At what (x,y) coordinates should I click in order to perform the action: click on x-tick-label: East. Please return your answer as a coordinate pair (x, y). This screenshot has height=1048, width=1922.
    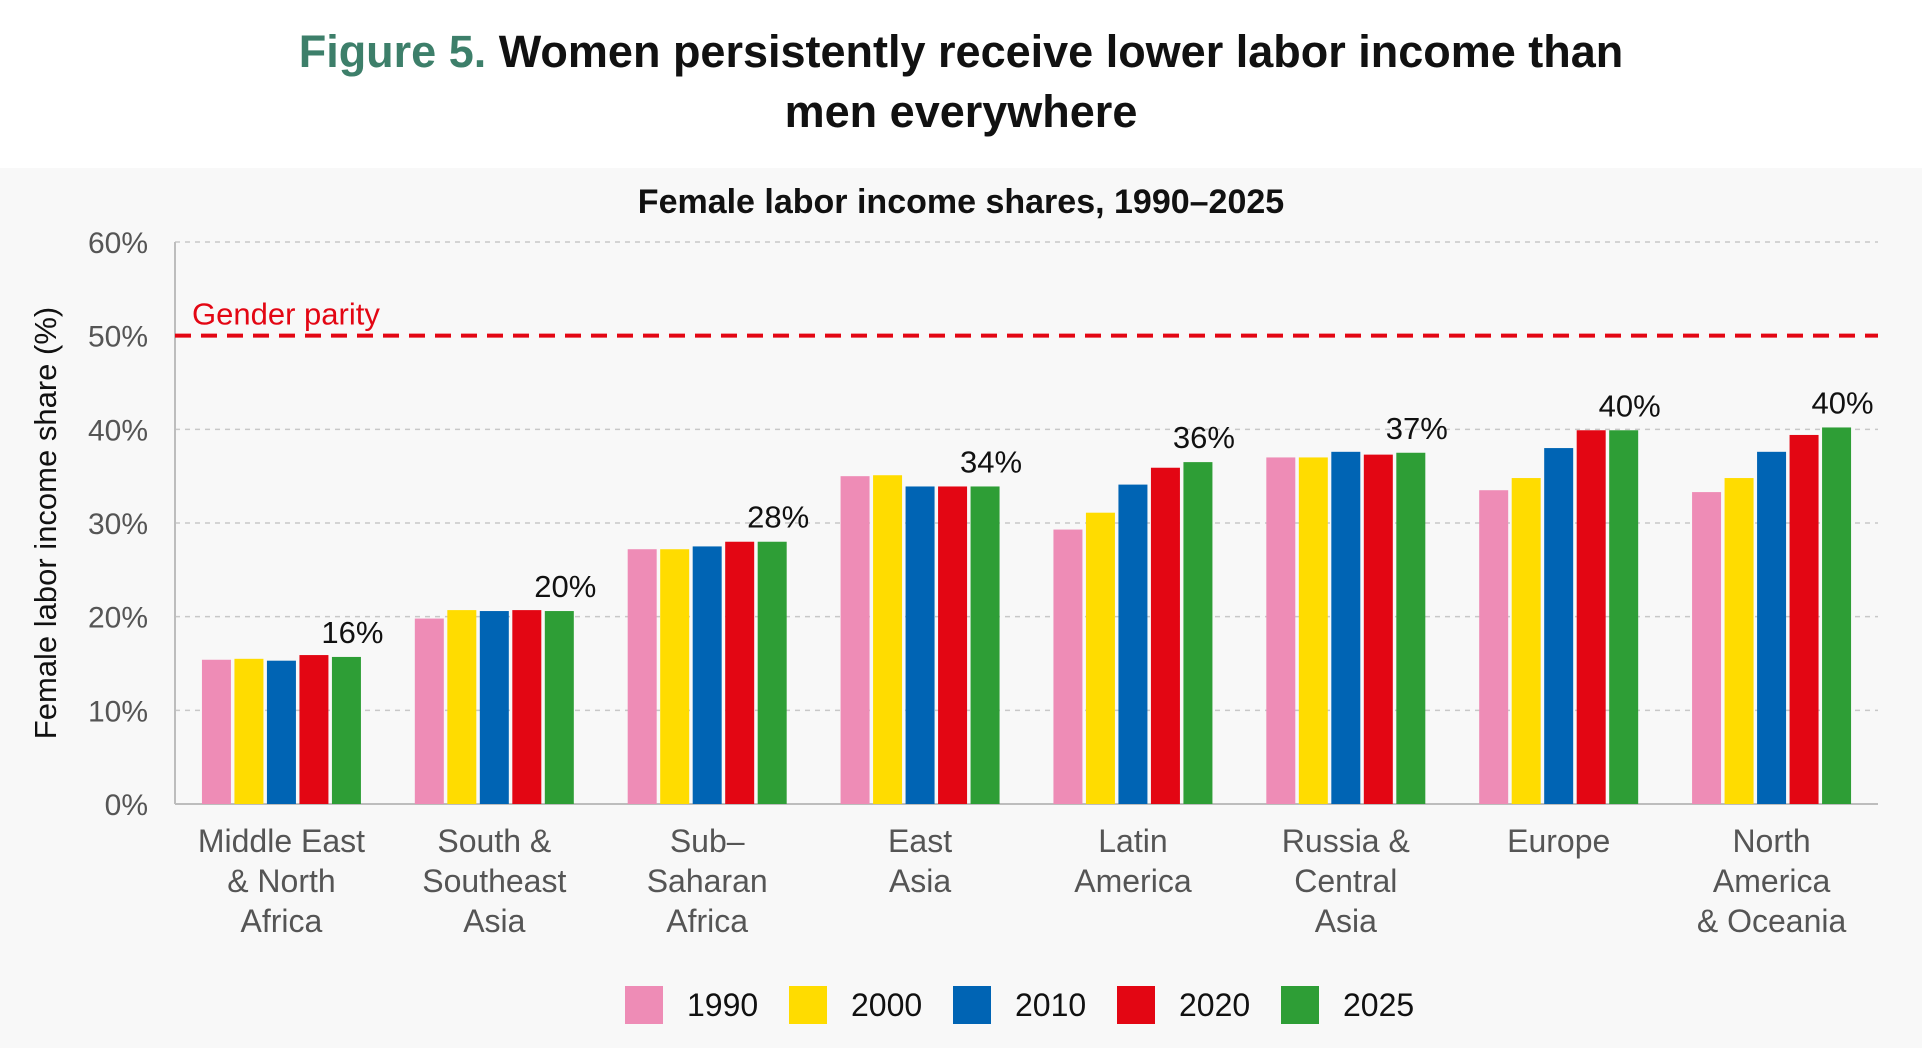
    Looking at the image, I should click on (920, 841).